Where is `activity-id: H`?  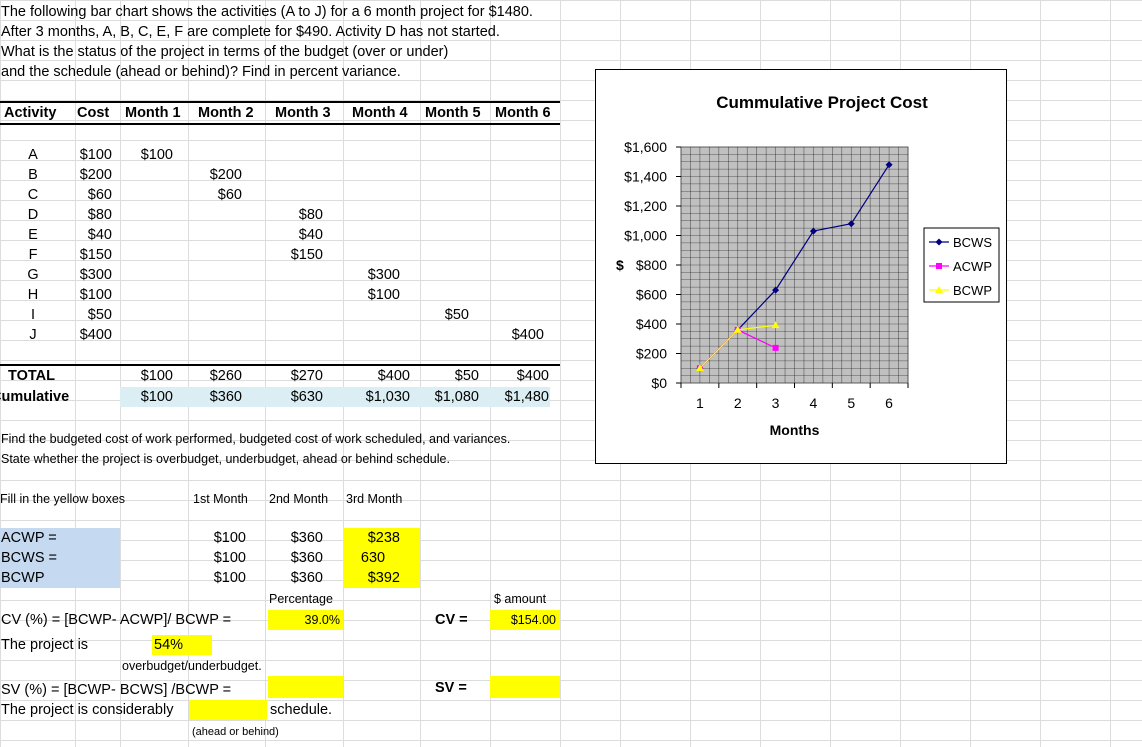 activity-id: H is located at coordinates (33, 295).